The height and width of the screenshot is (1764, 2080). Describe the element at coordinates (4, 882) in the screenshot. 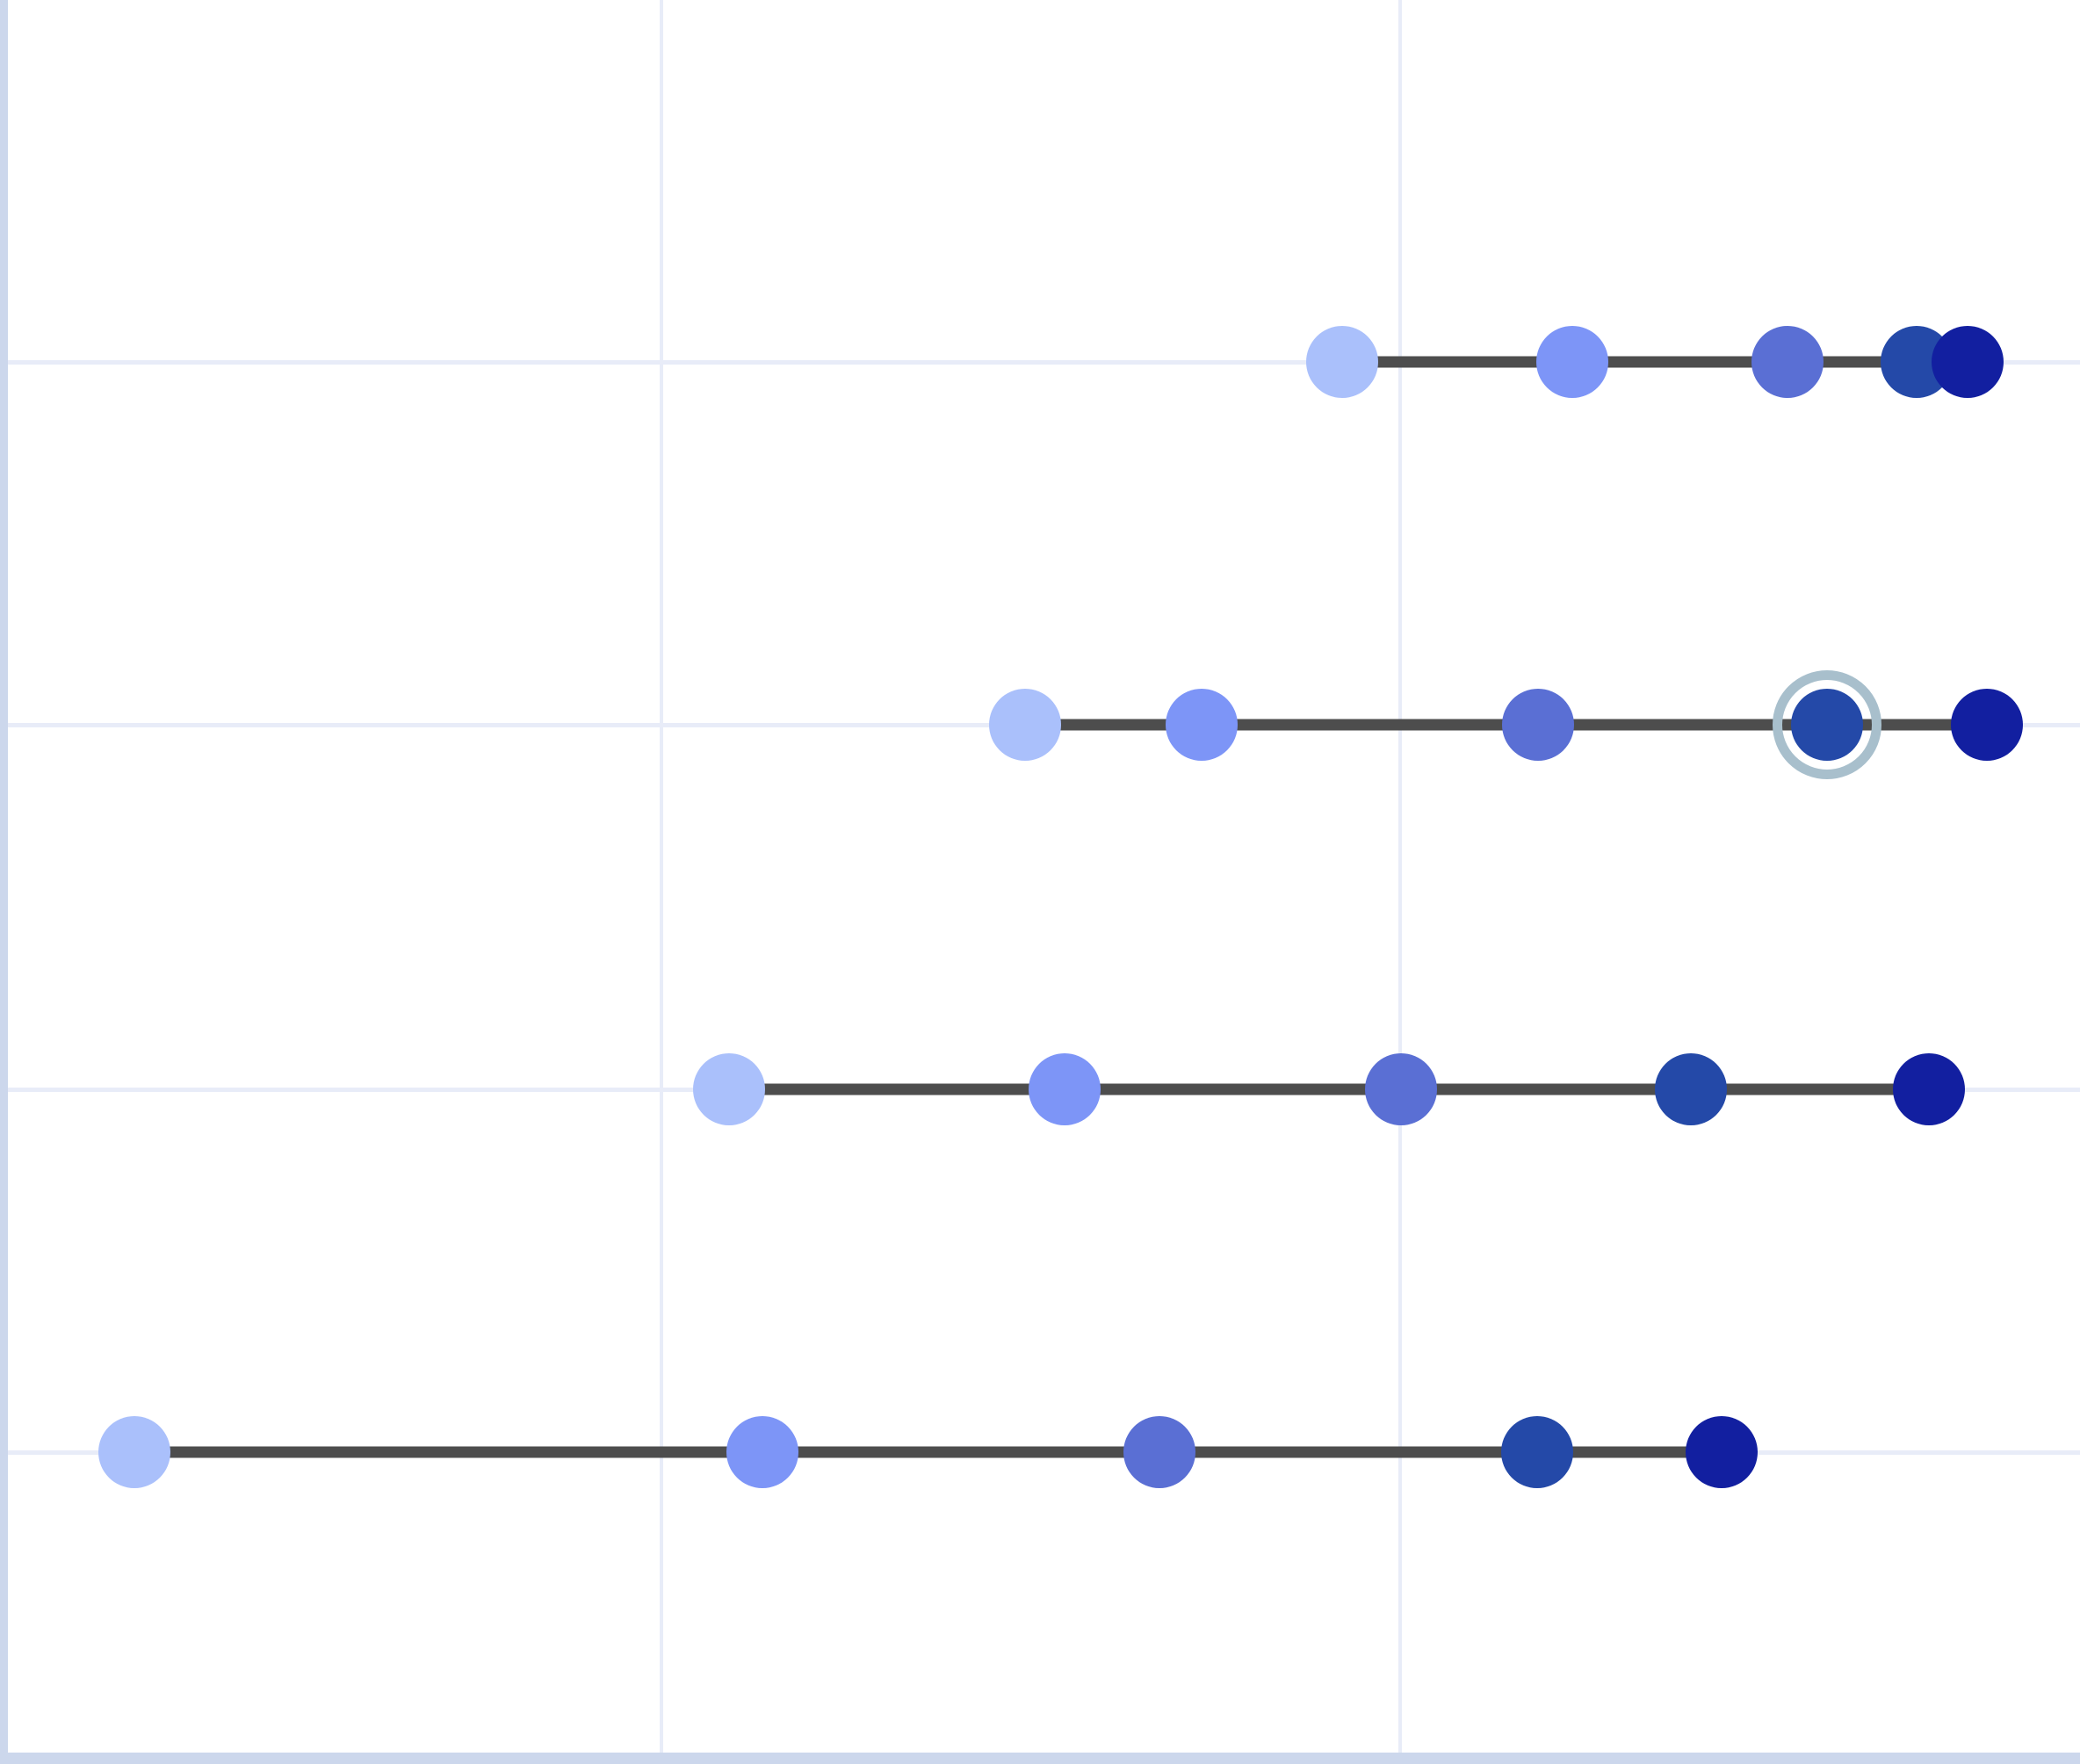

I see `y-axis-spine` at that location.